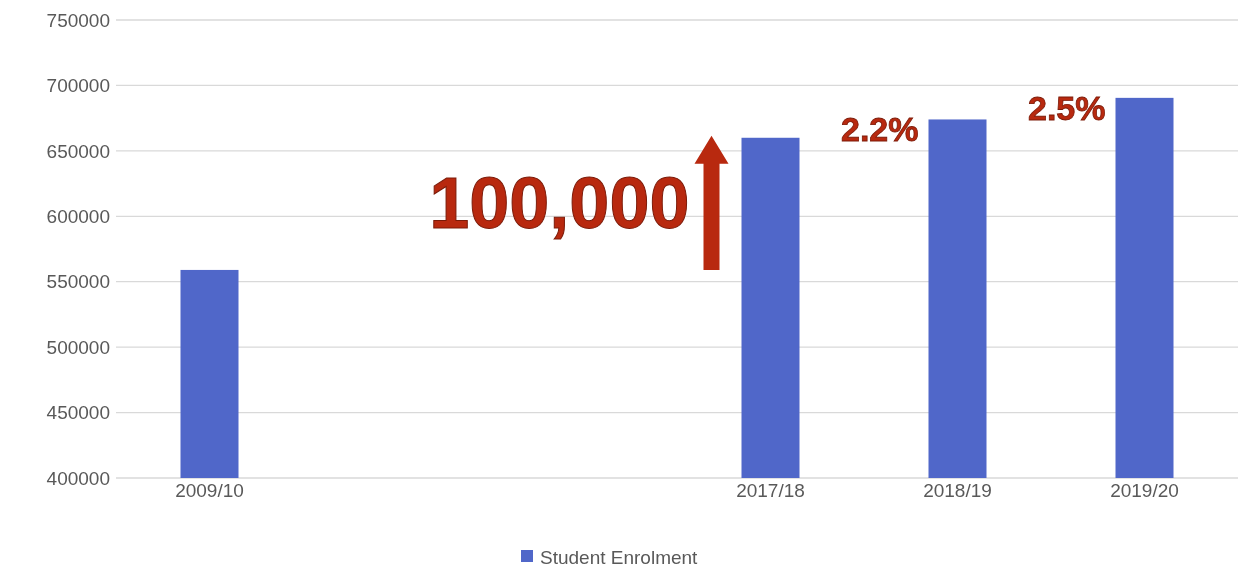 This screenshot has height=571, width=1238. Describe the element at coordinates (78, 20) in the screenshot. I see `y-tick-label: 750000` at that location.